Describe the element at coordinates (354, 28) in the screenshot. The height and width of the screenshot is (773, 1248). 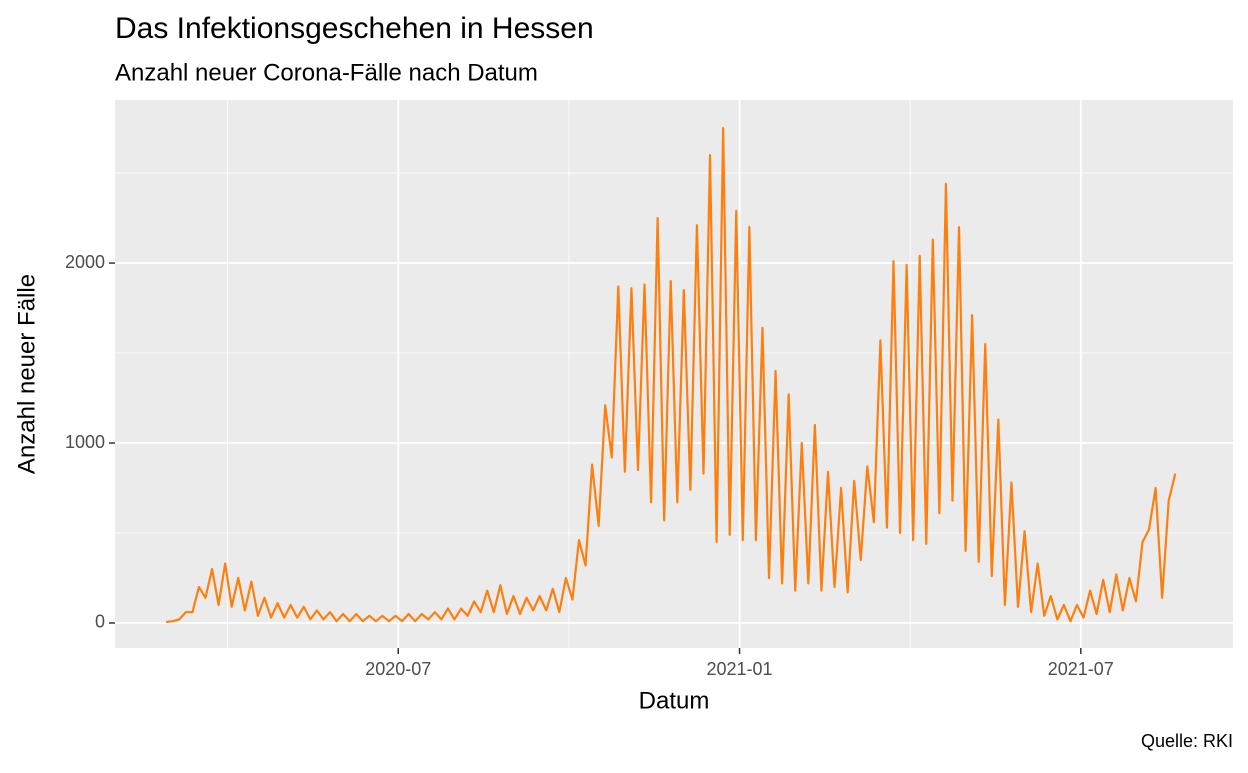
I see `chart-title: Das Infektionsgeschehen in Hessen` at that location.